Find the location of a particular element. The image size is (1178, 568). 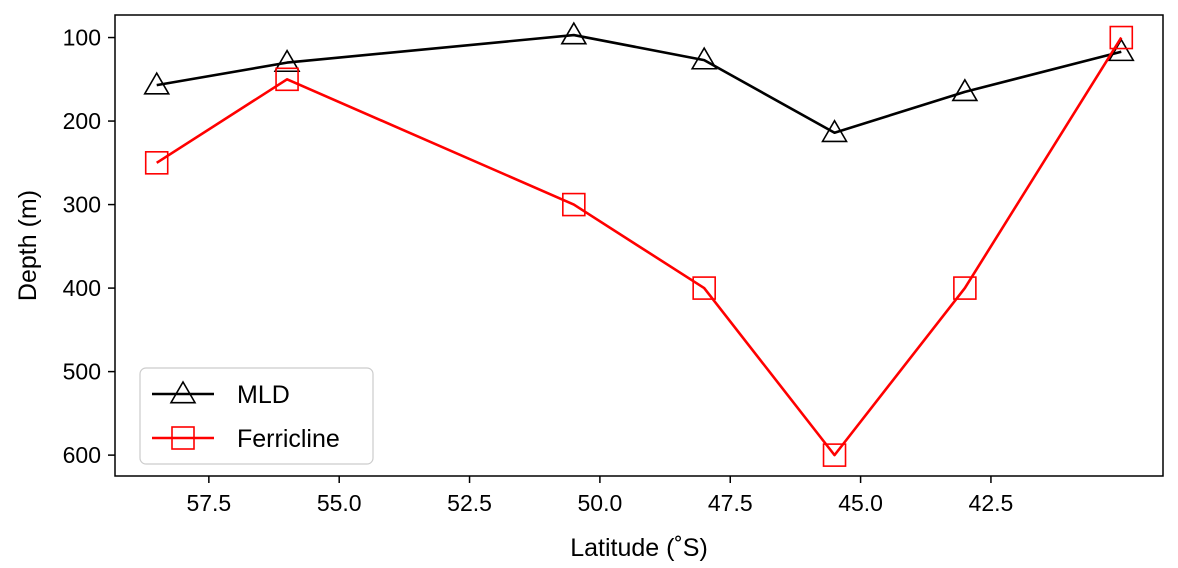

legend: MLD Ferricline is located at coordinates (256, 416).